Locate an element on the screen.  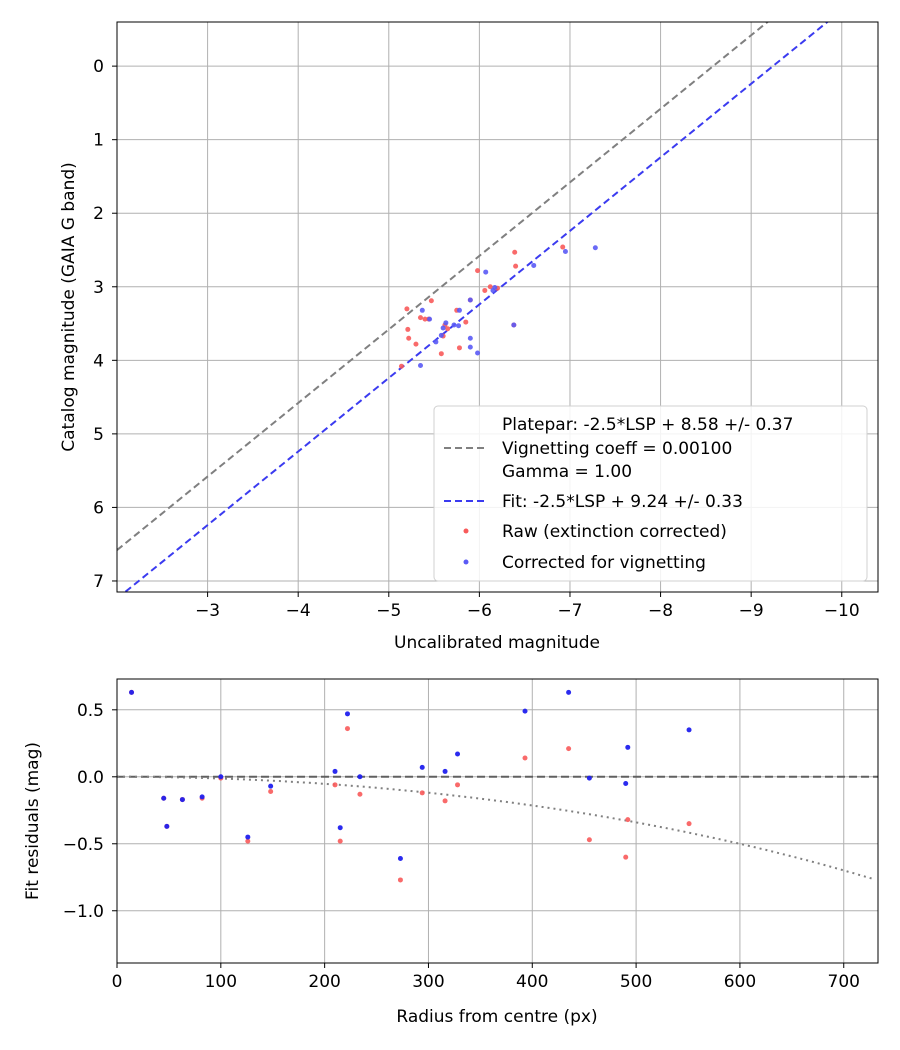
legend-box is located at coordinates (650, 493).